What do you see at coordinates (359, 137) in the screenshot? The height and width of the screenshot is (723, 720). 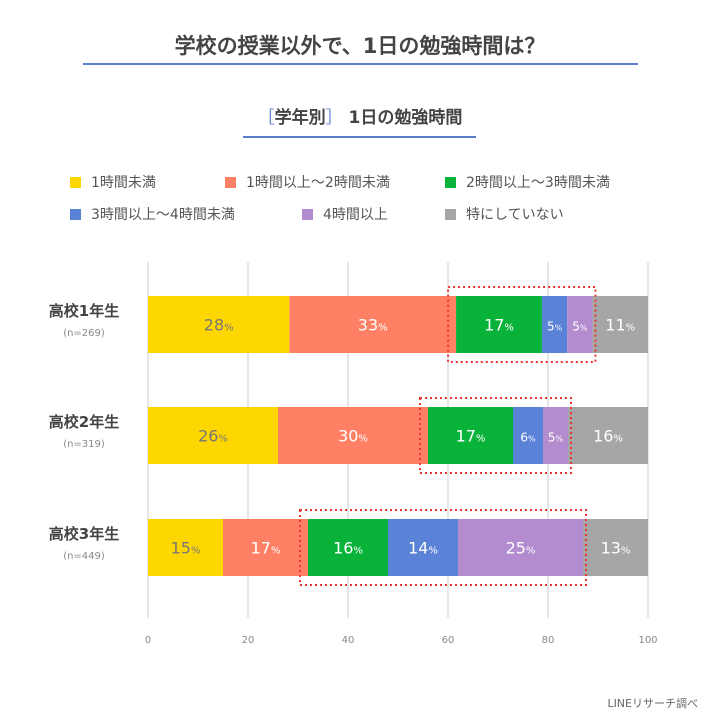 I see `subtitle-underline` at bounding box center [359, 137].